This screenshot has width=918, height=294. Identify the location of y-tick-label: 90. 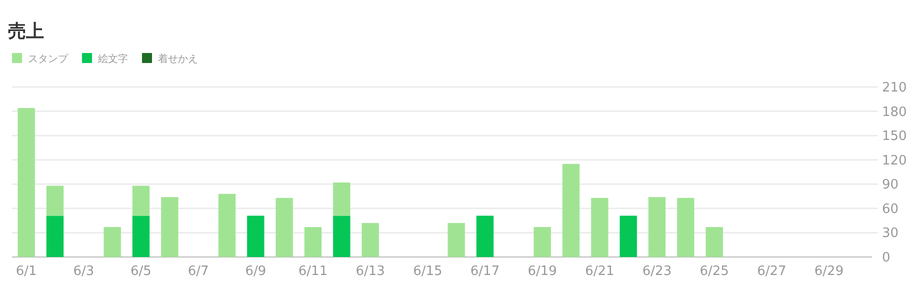
(890, 185).